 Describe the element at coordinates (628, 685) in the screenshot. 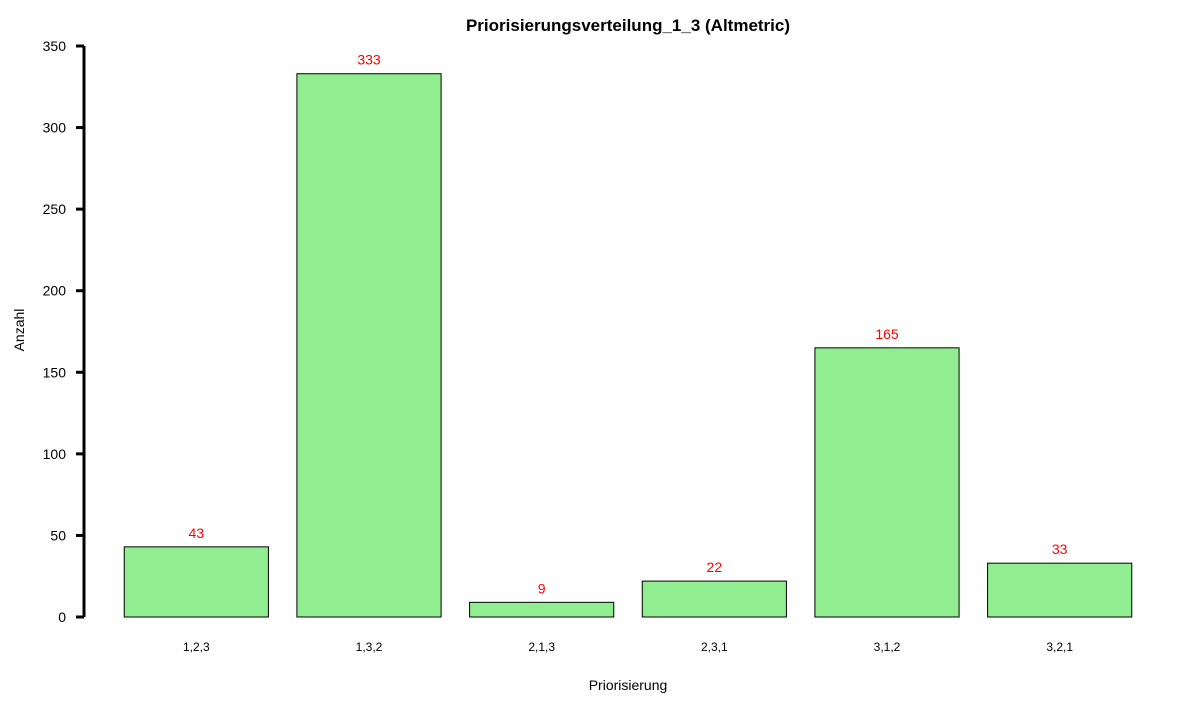

I see `x-axis-title: Priorisierung` at that location.